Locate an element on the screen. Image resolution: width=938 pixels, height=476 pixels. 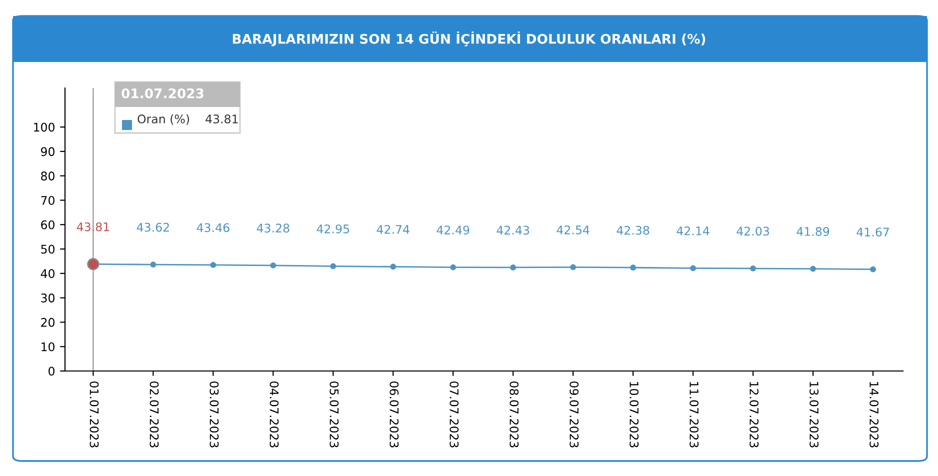
data-label: 41.89 is located at coordinates (813, 231).